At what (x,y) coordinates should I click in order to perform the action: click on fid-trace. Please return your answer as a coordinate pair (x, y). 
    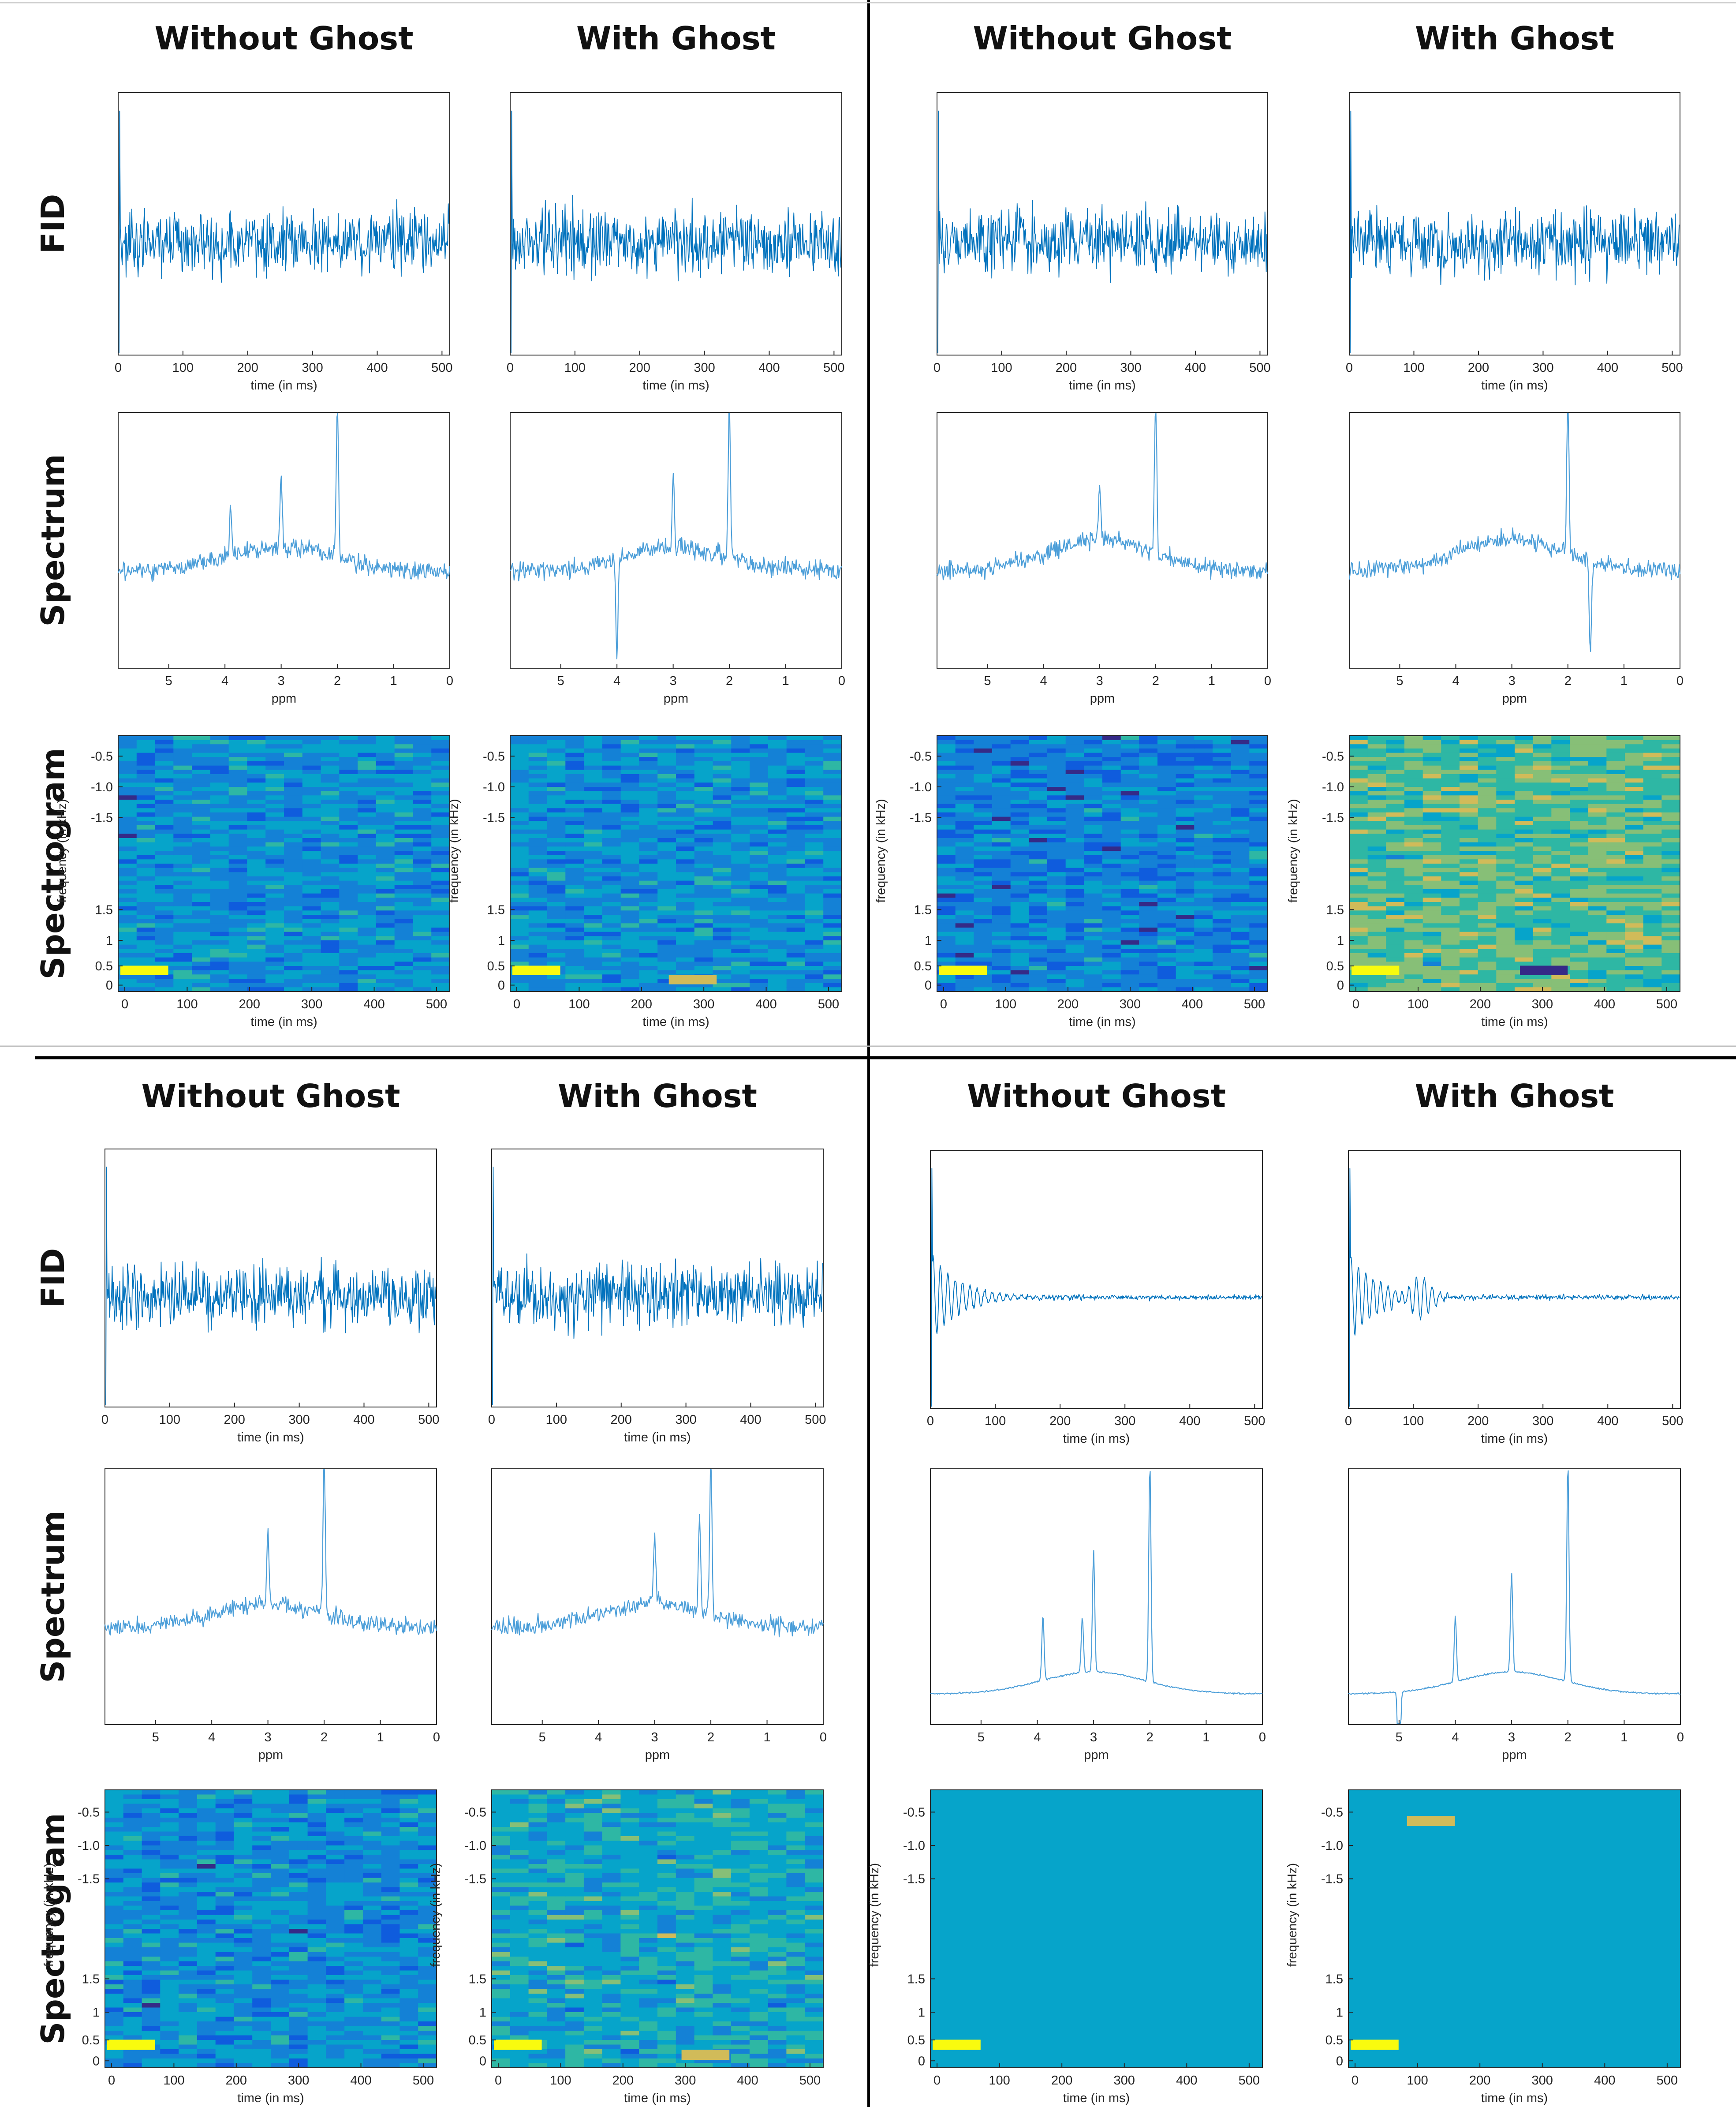
    Looking at the image, I should click on (1102, 232).